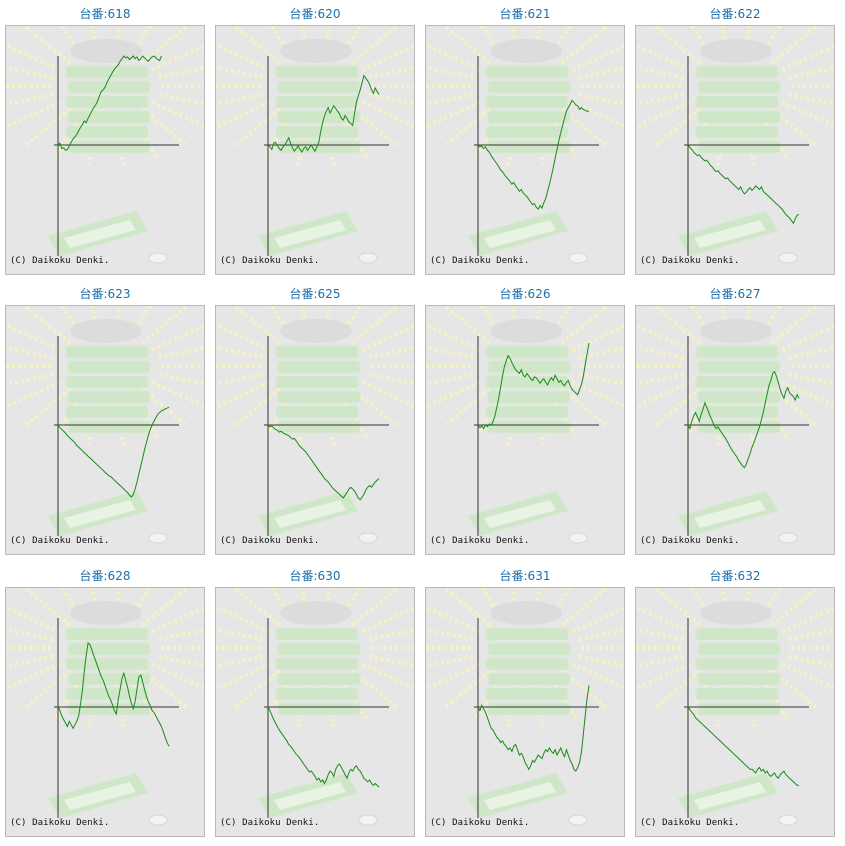 This screenshot has width=845, height=846. Describe the element at coordinates (525, 576) in the screenshot. I see `chart-title: 台番:631` at that location.